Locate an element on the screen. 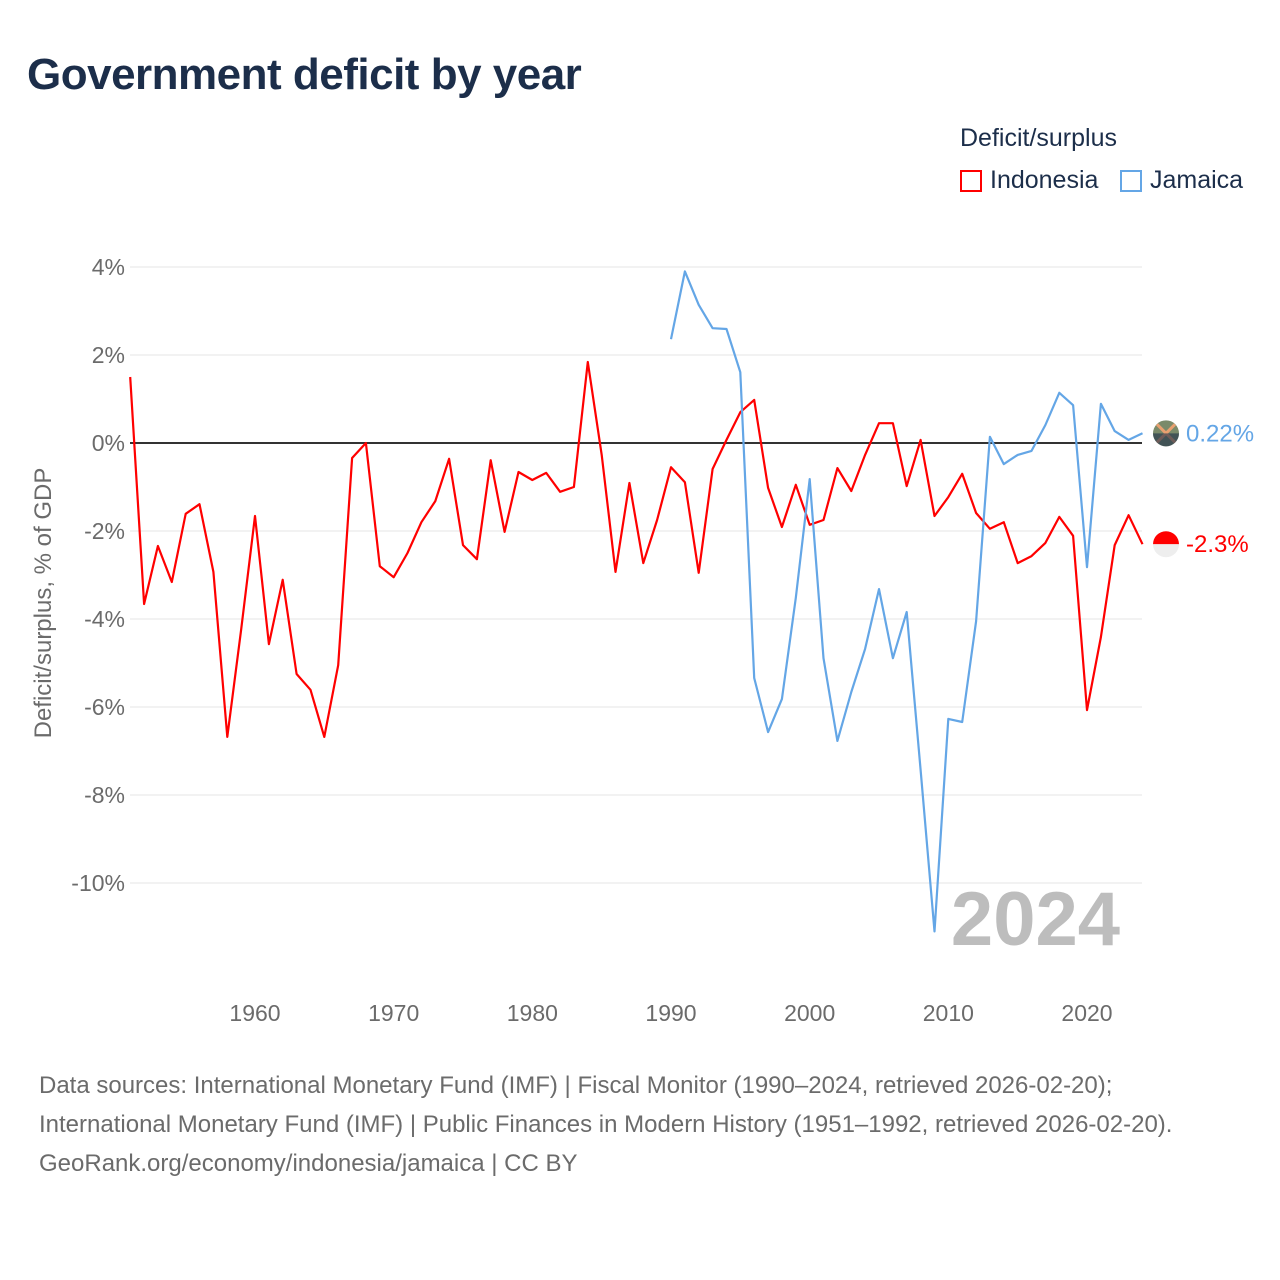 The height and width of the screenshot is (1280, 1280). x-tick-label: 1990 is located at coordinates (670, 1013).